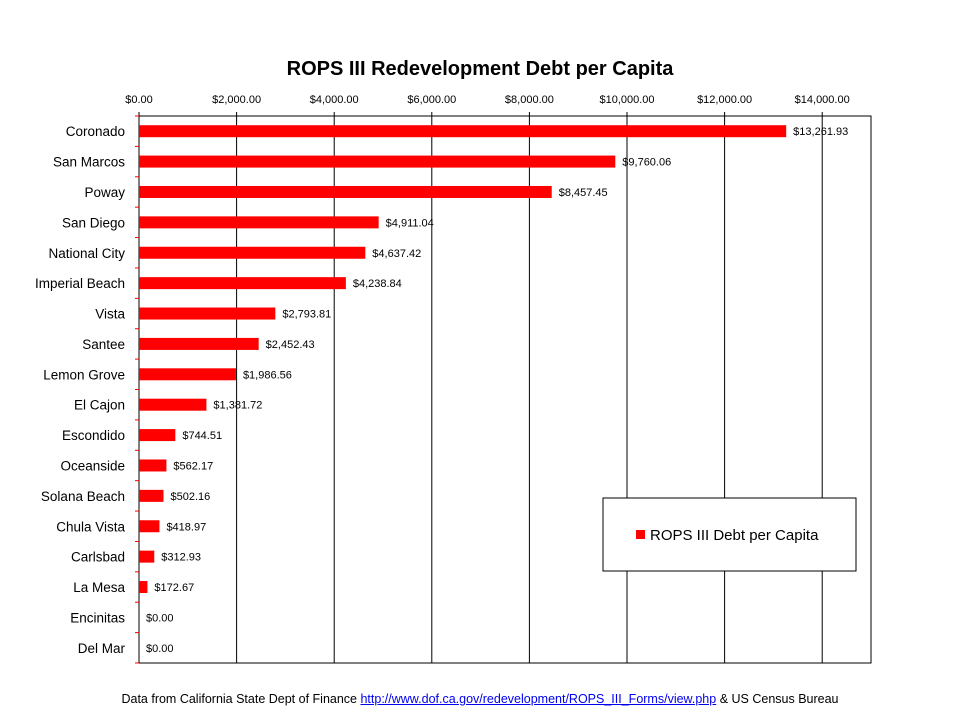 The width and height of the screenshot is (960, 720). What do you see at coordinates (396, 254) in the screenshot?
I see `data-label: $4,637.42` at bounding box center [396, 254].